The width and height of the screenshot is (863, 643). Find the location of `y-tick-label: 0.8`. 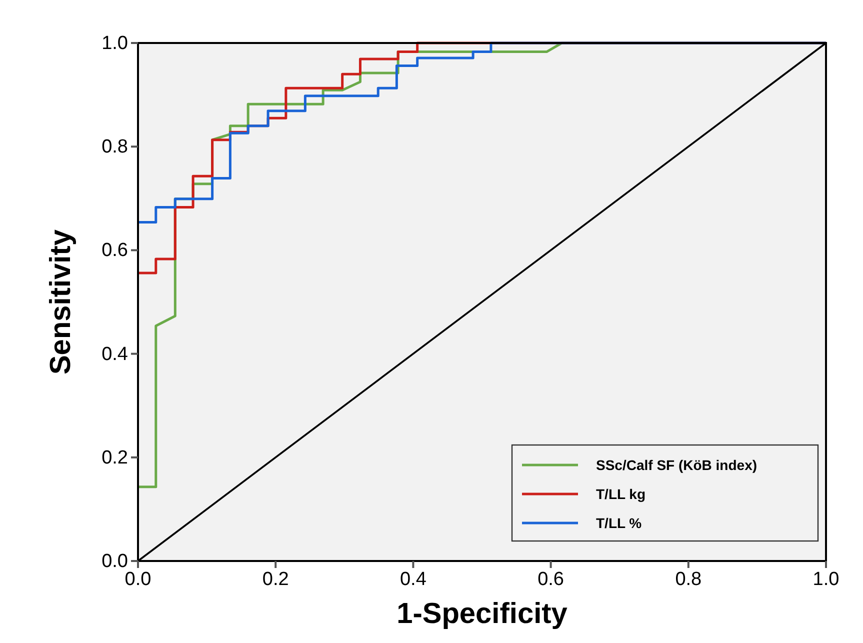

y-tick-label: 0.8 is located at coordinates (115, 147).